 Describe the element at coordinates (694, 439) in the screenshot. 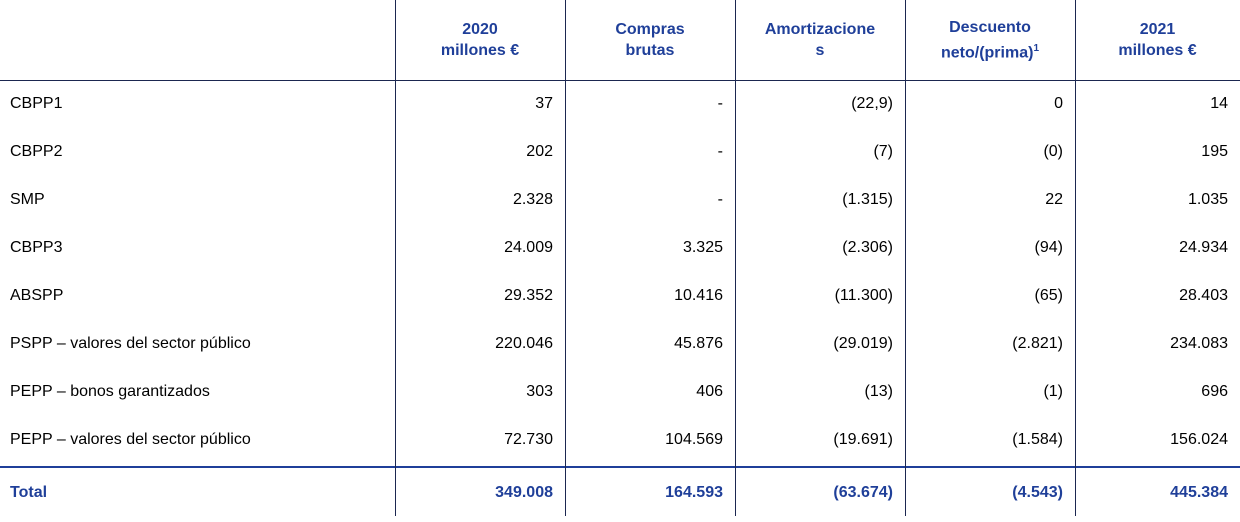

I see `cell-value: 104.569` at that location.